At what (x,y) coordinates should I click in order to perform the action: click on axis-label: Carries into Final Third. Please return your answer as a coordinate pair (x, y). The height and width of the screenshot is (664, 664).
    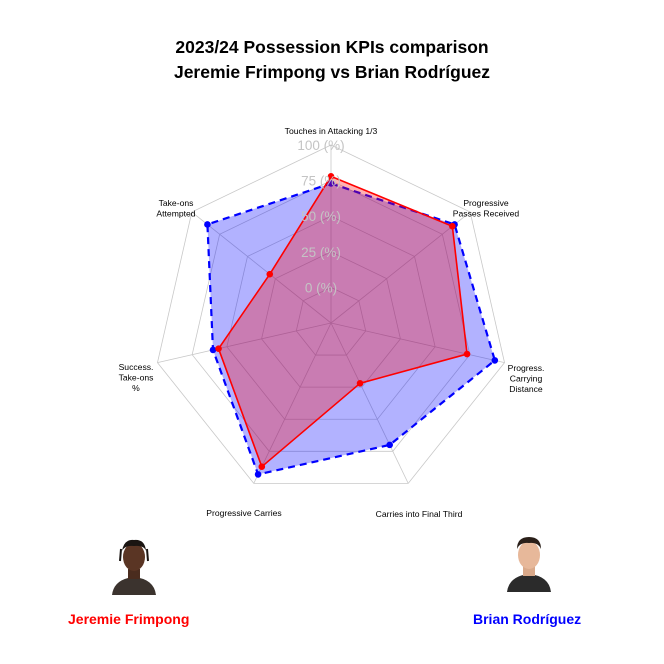
    Looking at the image, I should click on (419, 514).